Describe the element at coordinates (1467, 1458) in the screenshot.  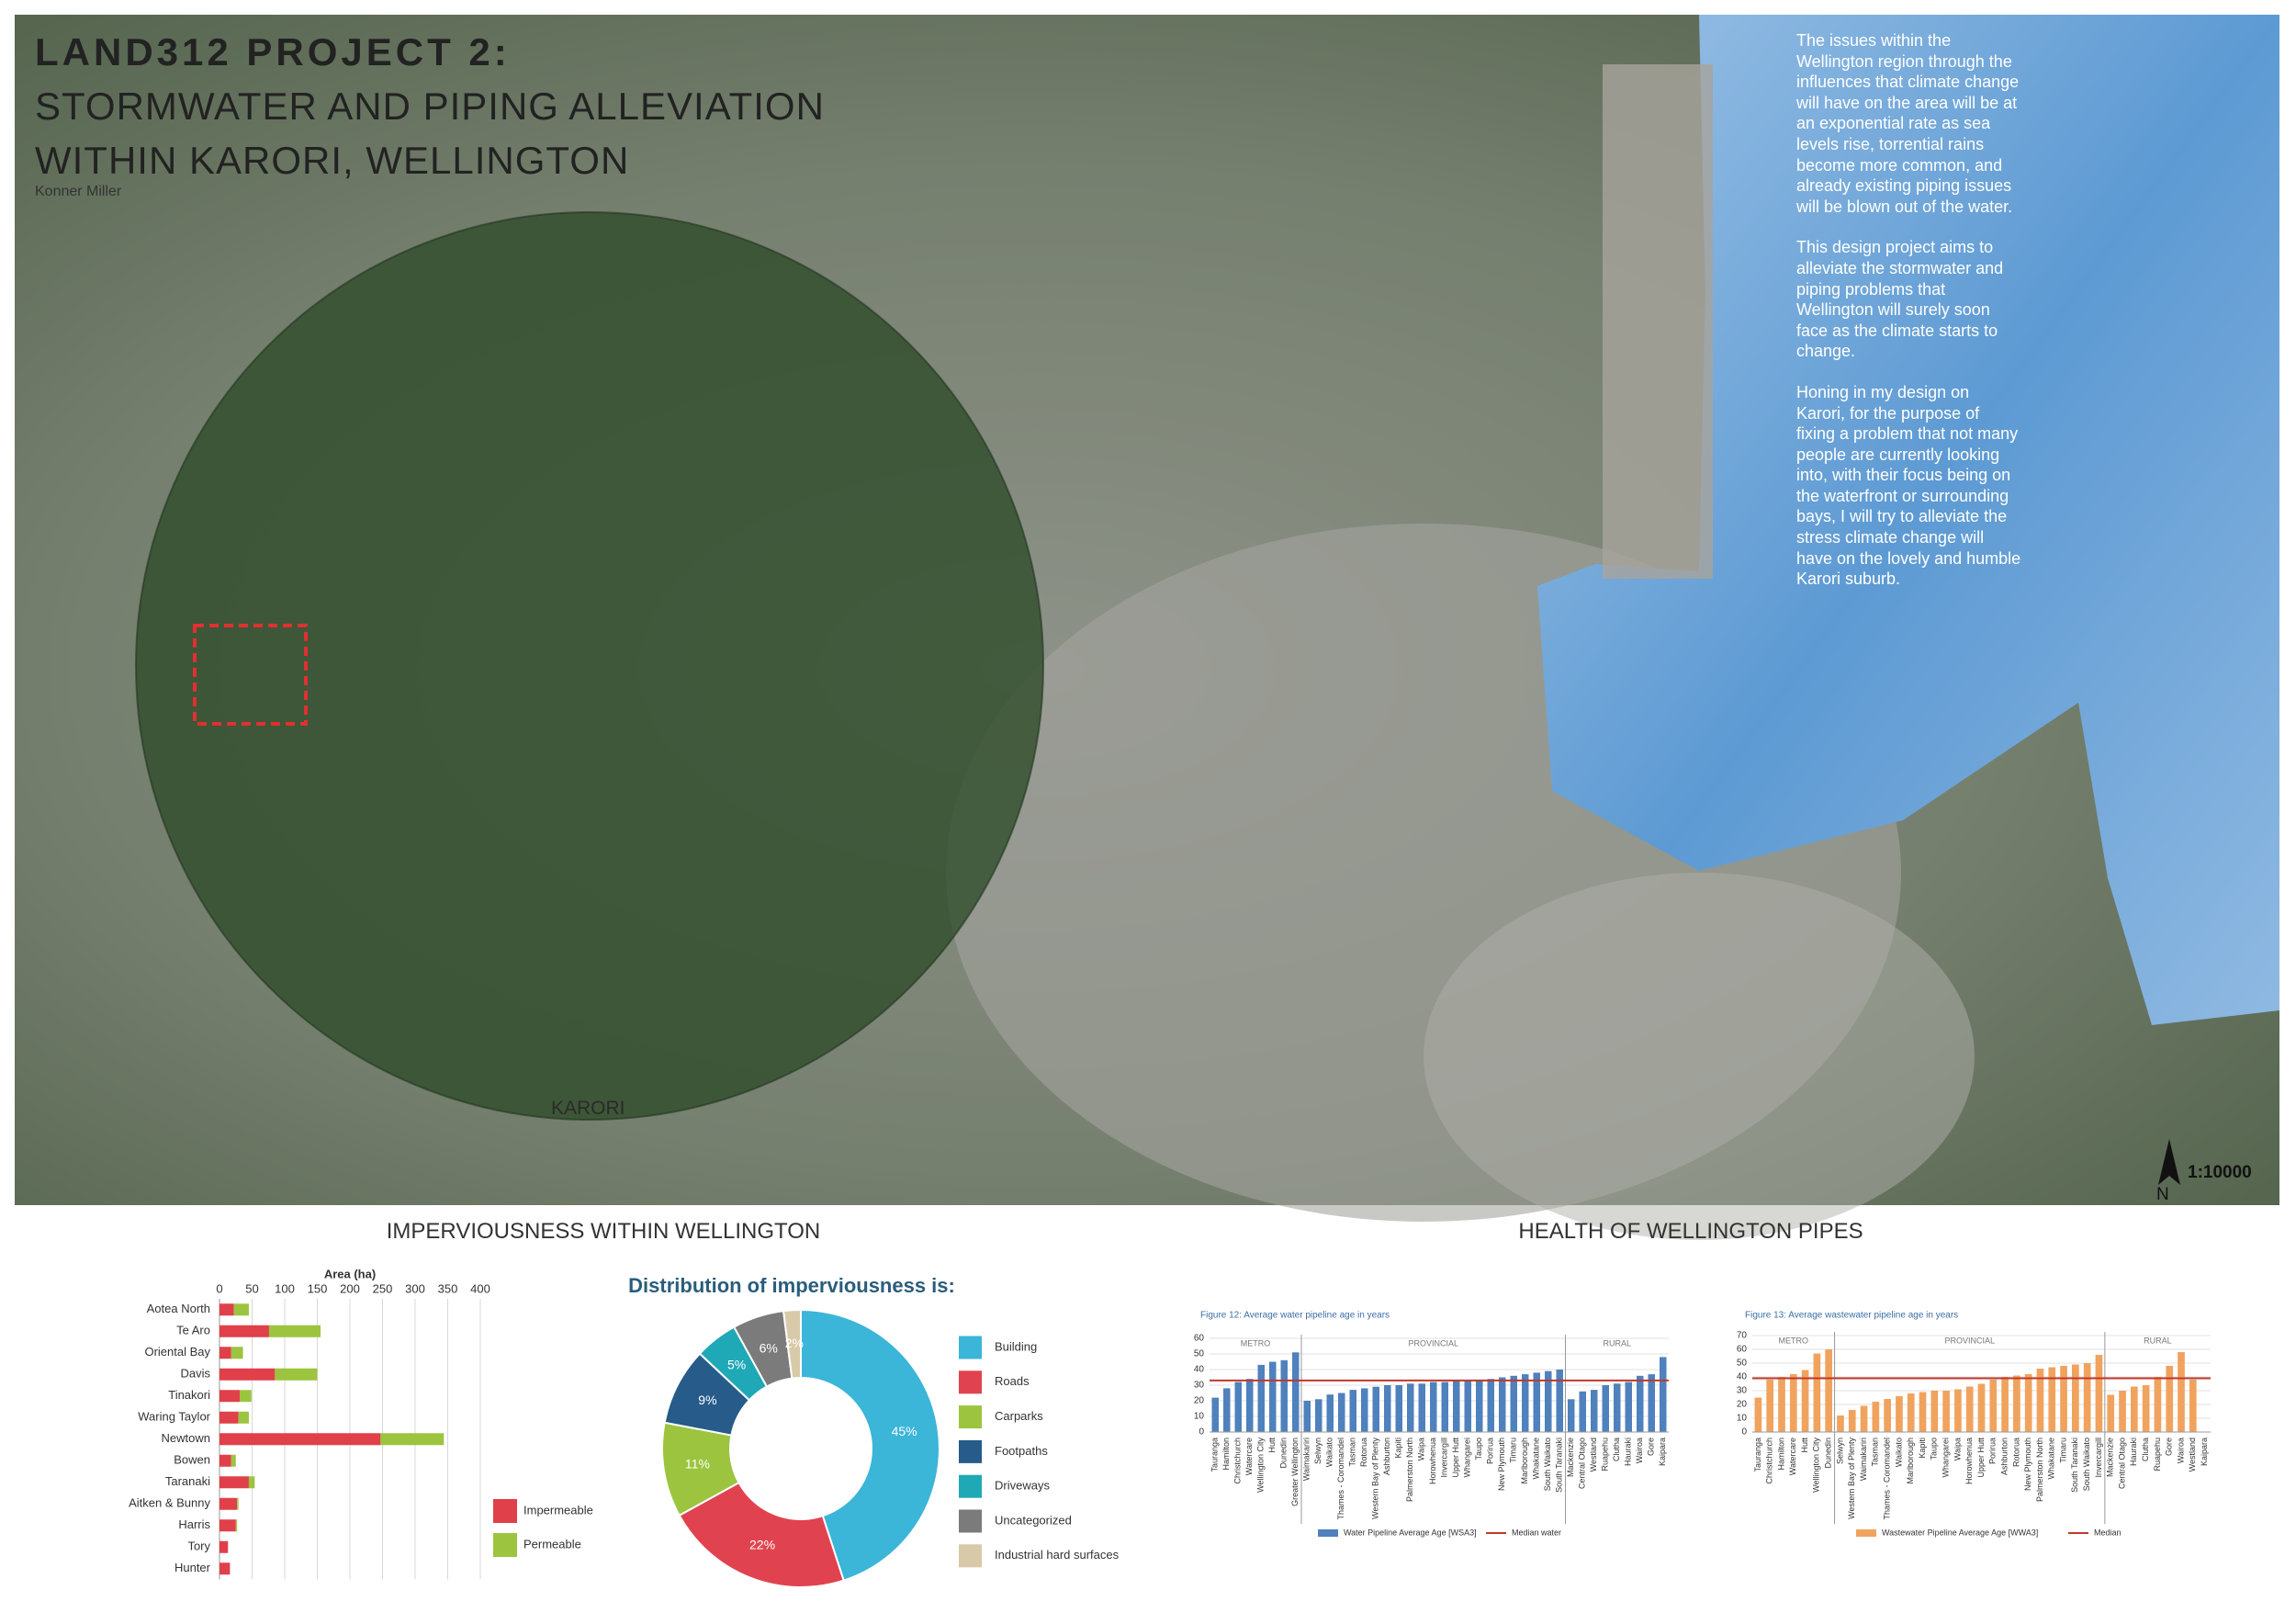
I see `x-tick-label: Whangarei` at that location.